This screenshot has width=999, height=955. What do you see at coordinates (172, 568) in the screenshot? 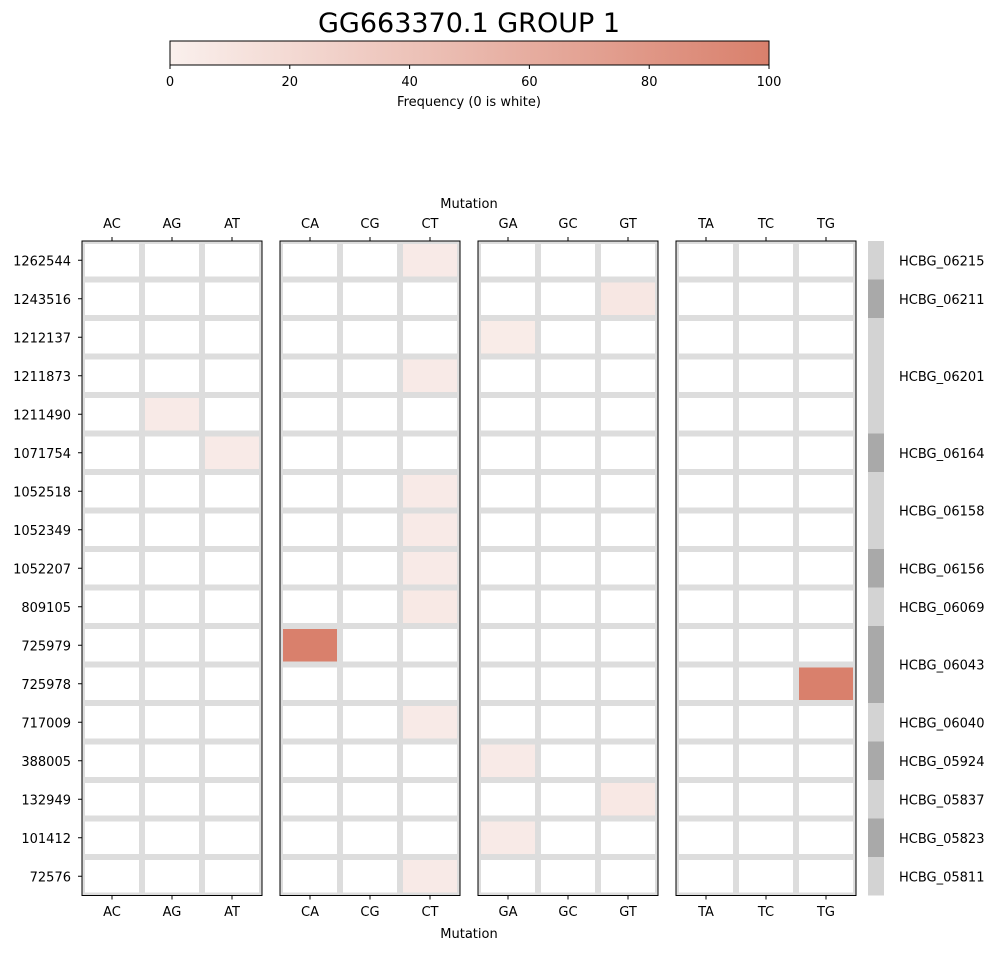
I see `heatmap-panel: AC AC AG AG AT AT` at bounding box center [172, 568].